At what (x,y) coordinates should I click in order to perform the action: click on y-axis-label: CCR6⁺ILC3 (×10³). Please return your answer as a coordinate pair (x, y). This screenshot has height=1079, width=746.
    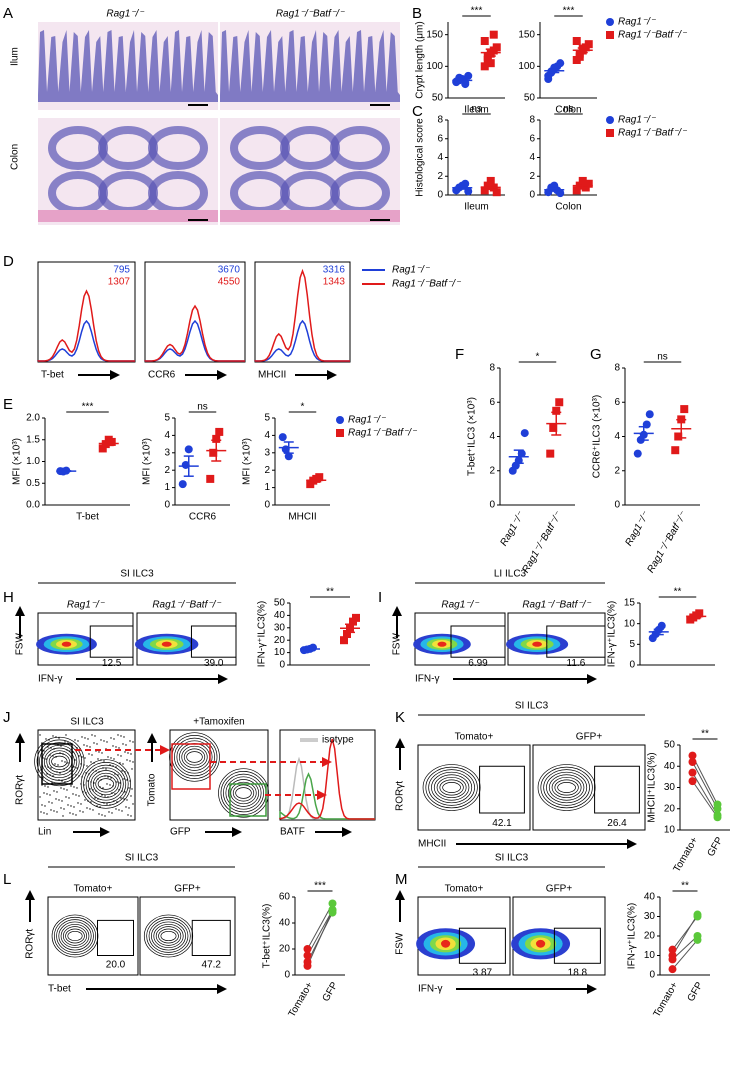
    Looking at the image, I should click on (597, 436).